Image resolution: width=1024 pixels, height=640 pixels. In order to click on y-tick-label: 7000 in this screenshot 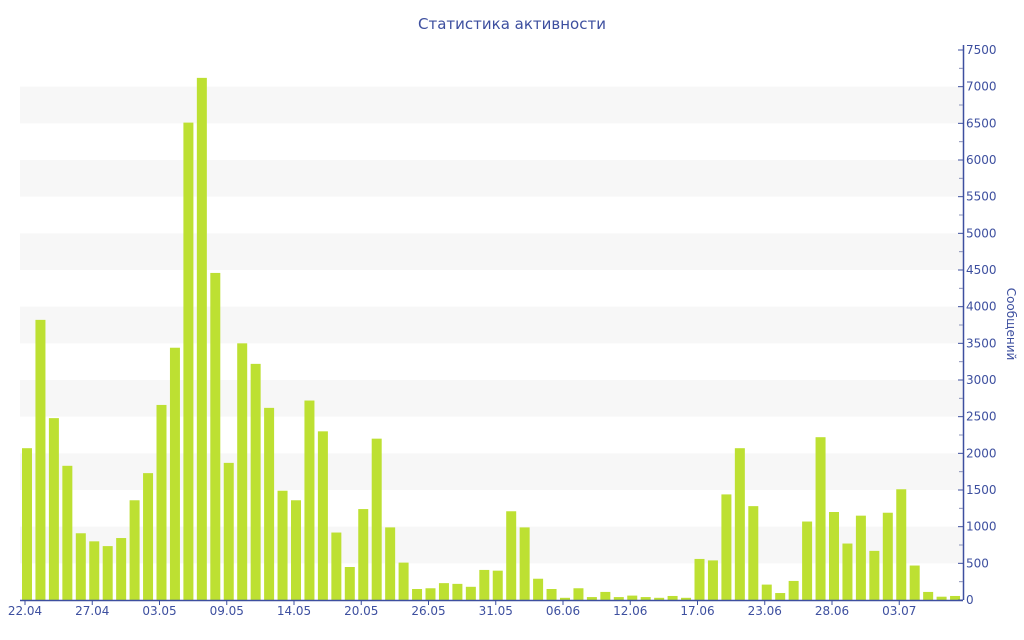, I will do `click(981, 87)`.